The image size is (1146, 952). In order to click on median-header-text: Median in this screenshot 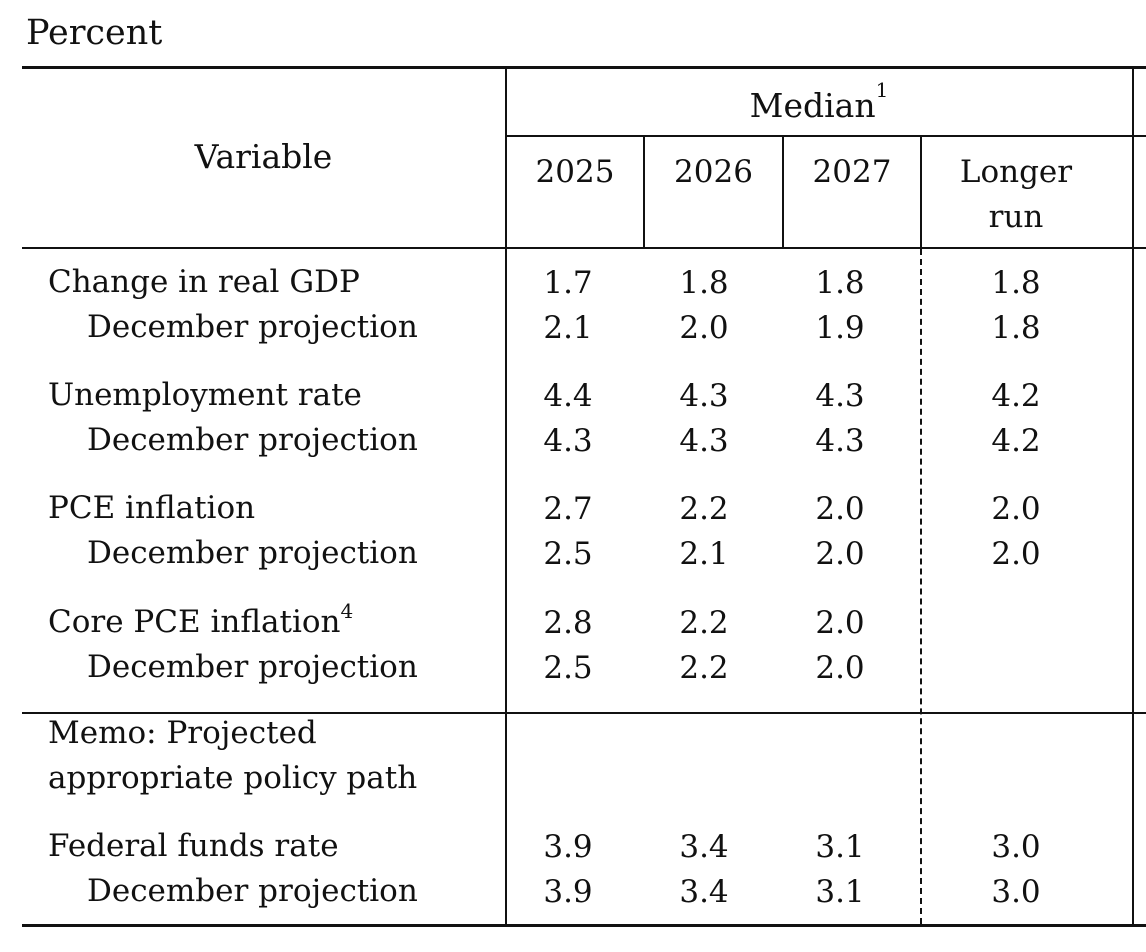, I will do `click(812, 105)`.